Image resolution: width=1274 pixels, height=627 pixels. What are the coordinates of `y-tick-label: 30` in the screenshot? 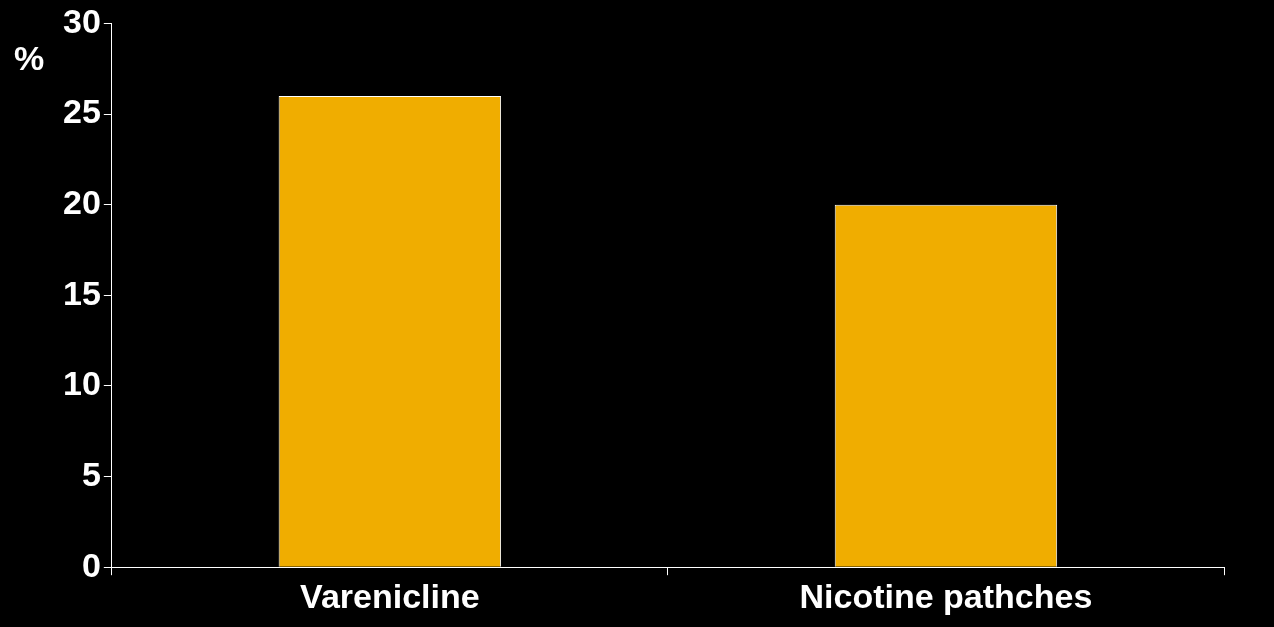 It's located at (81, 20).